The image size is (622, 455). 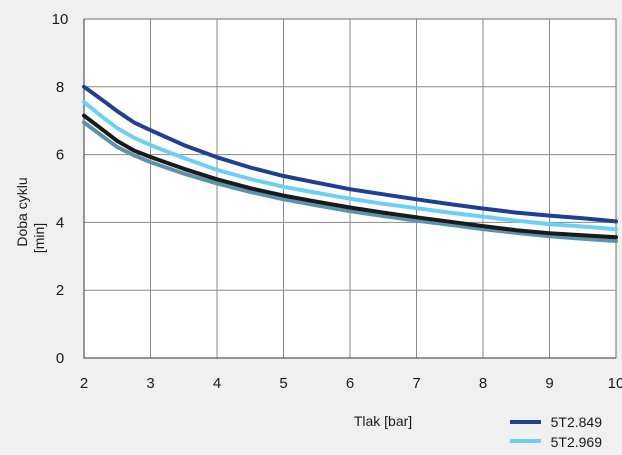 I want to click on x-tick-label: 7, so click(x=416, y=383).